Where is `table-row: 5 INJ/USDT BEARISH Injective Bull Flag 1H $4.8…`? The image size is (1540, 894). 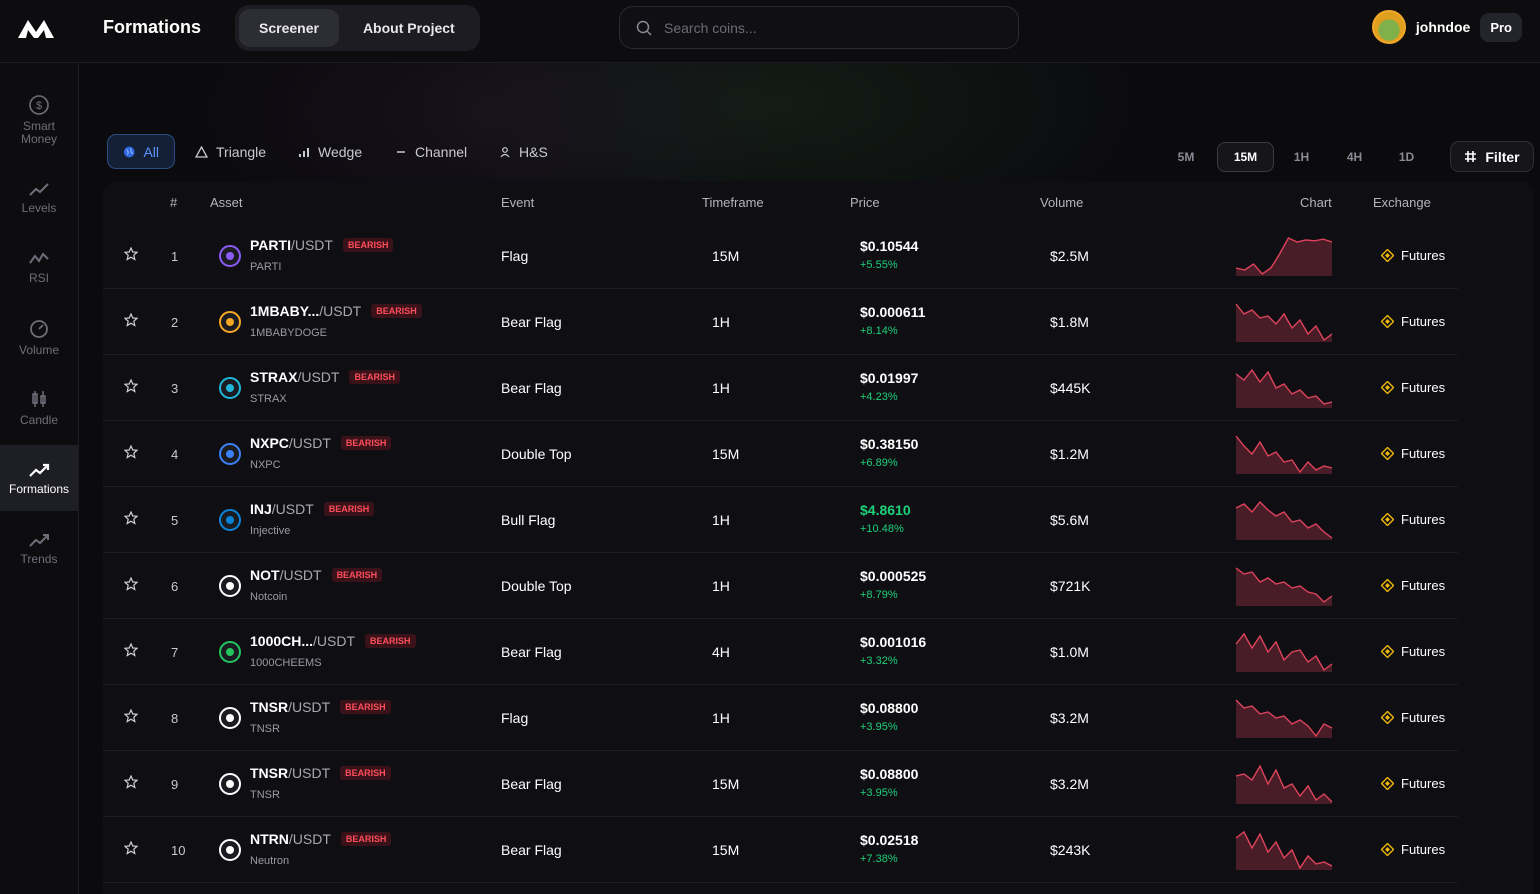
table-row: 5 INJ/USDT BEARISH Injective Bull Flag 1H $4.8… is located at coordinates (780, 520).